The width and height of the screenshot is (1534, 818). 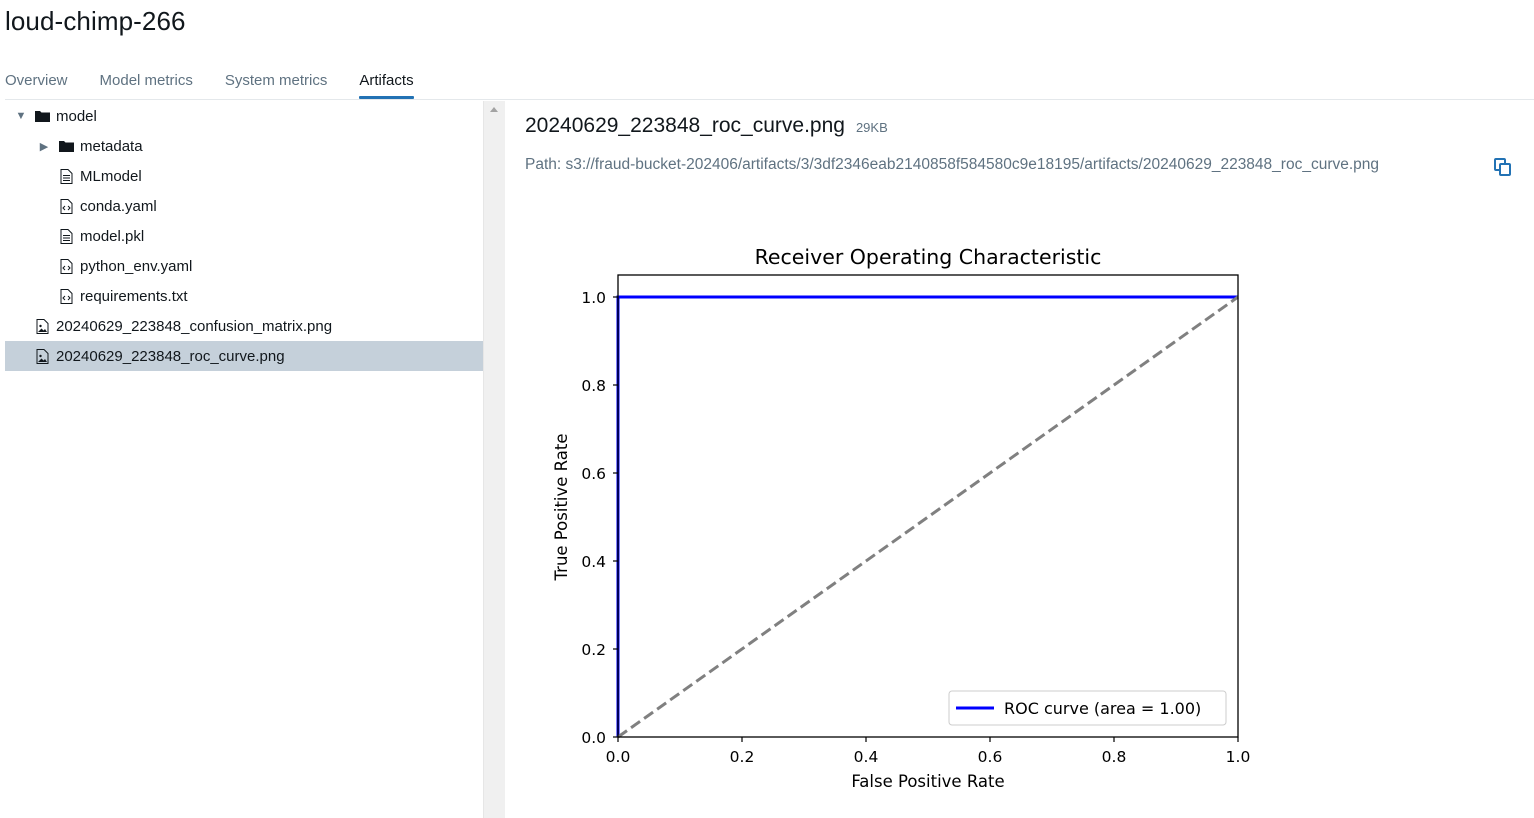 What do you see at coordinates (276, 80) in the screenshot?
I see `tab-system-metrics: System metrics` at bounding box center [276, 80].